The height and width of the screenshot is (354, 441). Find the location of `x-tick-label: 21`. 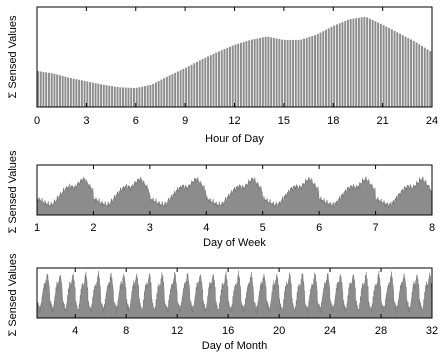

x-tick-label: 21 is located at coordinates (383, 121).